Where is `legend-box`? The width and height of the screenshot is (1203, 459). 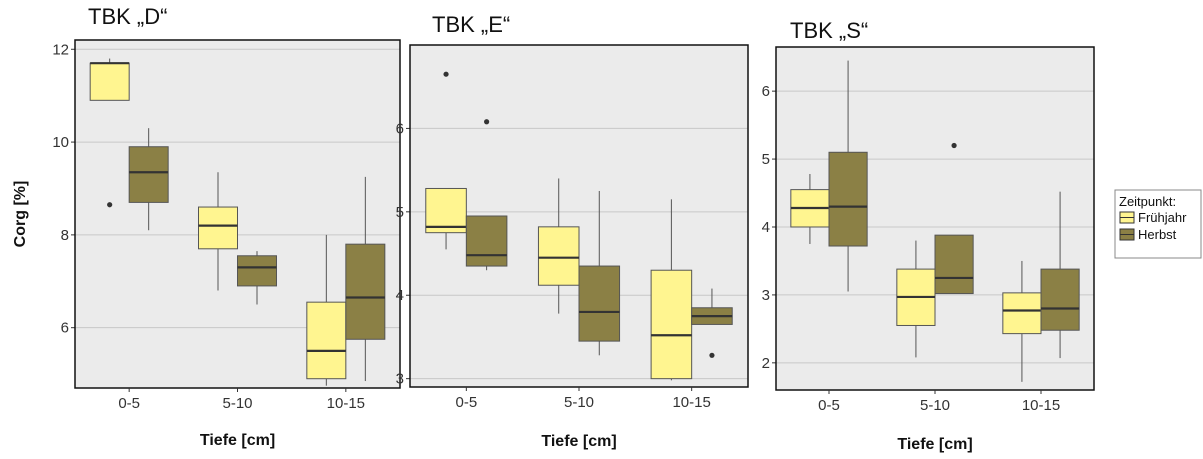
legend-box is located at coordinates (1158, 224).